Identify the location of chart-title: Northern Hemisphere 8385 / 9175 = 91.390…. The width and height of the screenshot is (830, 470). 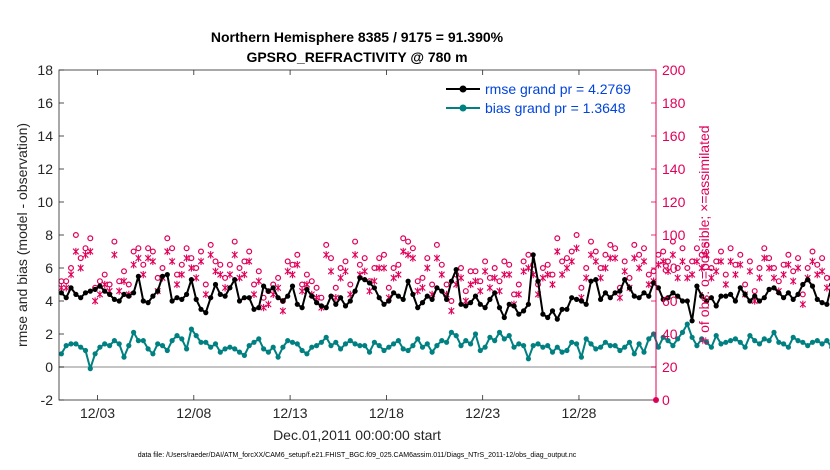
(357, 37).